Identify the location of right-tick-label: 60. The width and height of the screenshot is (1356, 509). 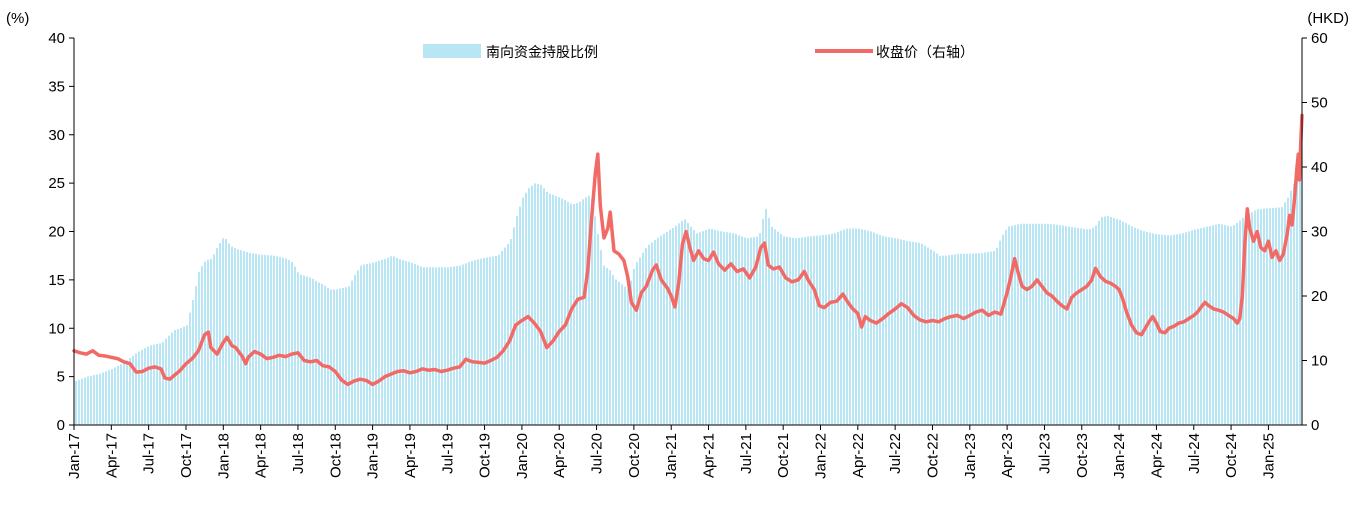
(1319, 38).